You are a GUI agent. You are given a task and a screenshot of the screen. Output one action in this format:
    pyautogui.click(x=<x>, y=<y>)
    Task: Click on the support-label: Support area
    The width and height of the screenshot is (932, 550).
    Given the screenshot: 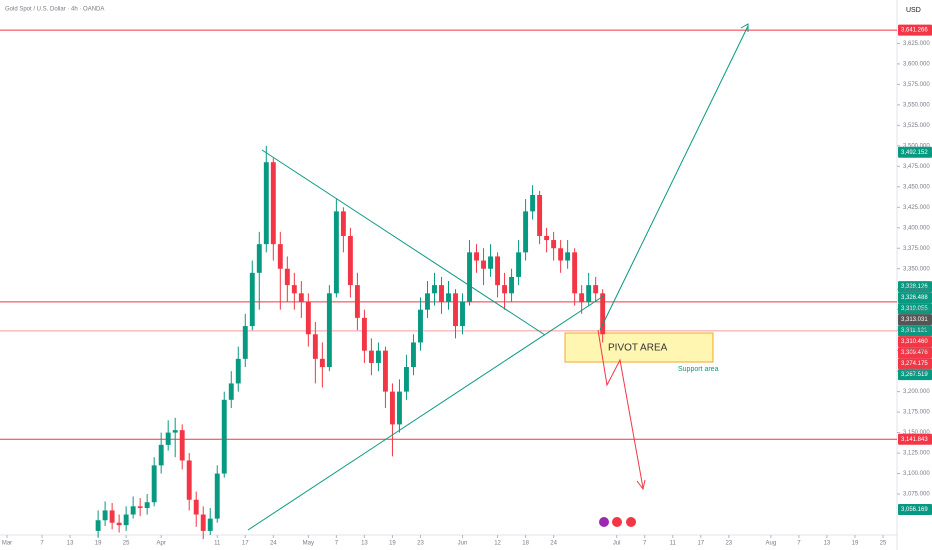 What is the action you would take?
    pyautogui.click(x=698, y=369)
    